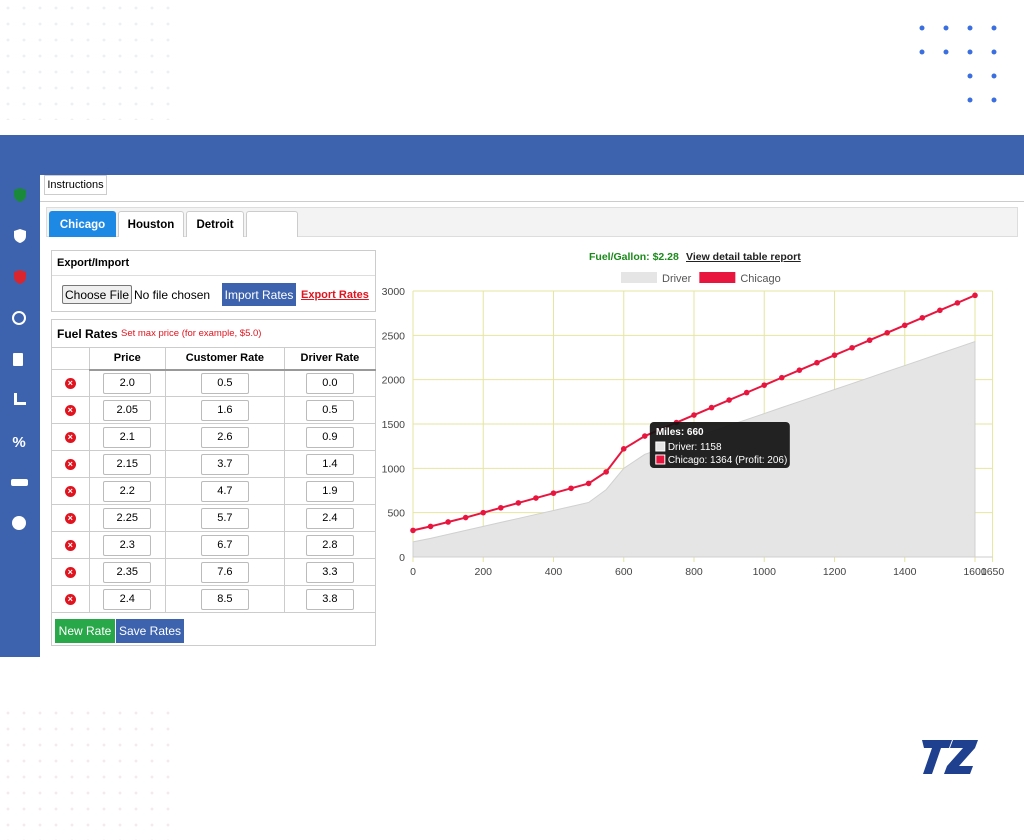 This screenshot has width=1024, height=840. What do you see at coordinates (151, 224) in the screenshot?
I see `tab: Houston` at bounding box center [151, 224].